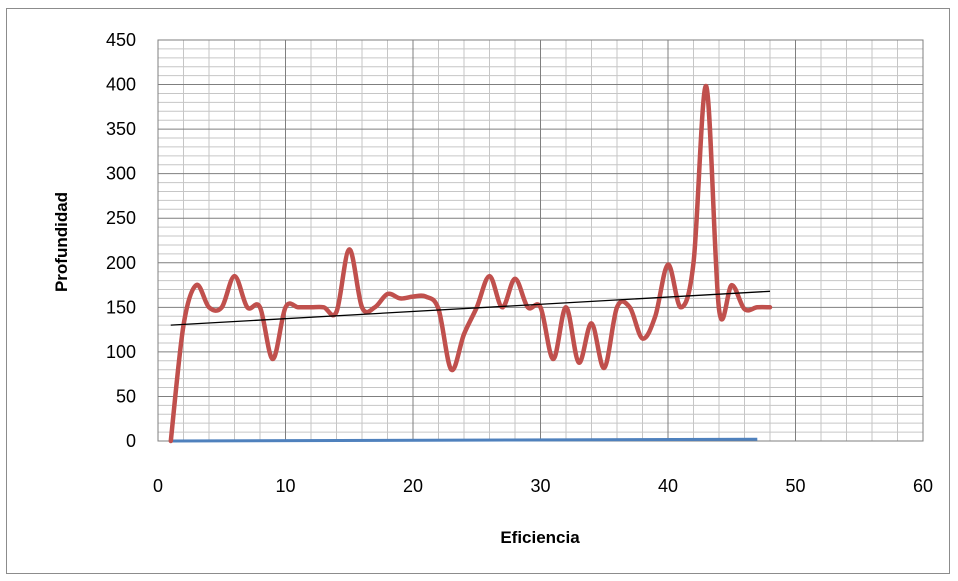  What do you see at coordinates (470, 308) in the screenshot?
I see `trendline` at bounding box center [470, 308].